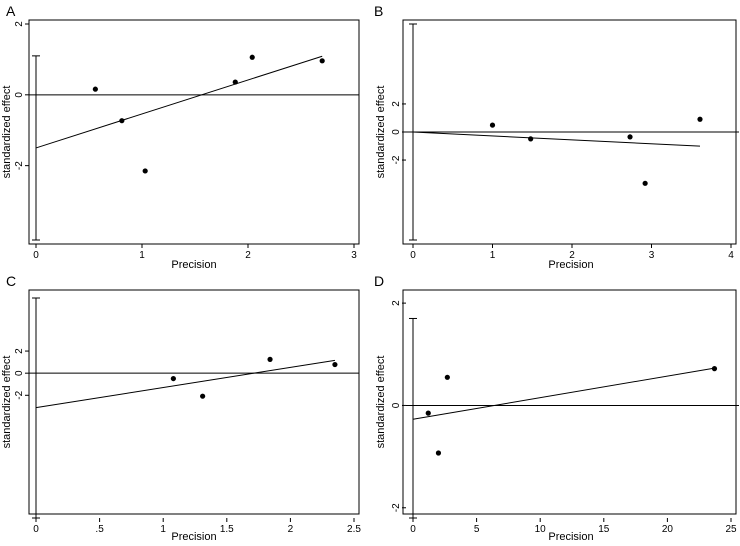 The height and width of the screenshot is (546, 740). I want to click on panel-a-x-tick-label: 3, so click(354, 255).